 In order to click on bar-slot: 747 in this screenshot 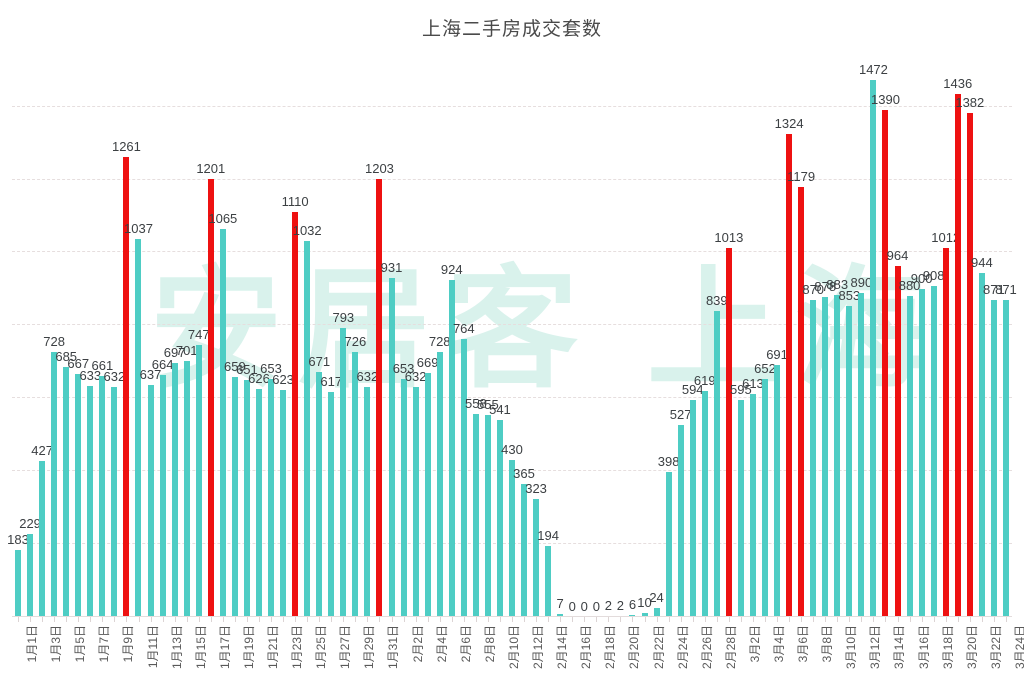, I will do `click(199, 334)`.